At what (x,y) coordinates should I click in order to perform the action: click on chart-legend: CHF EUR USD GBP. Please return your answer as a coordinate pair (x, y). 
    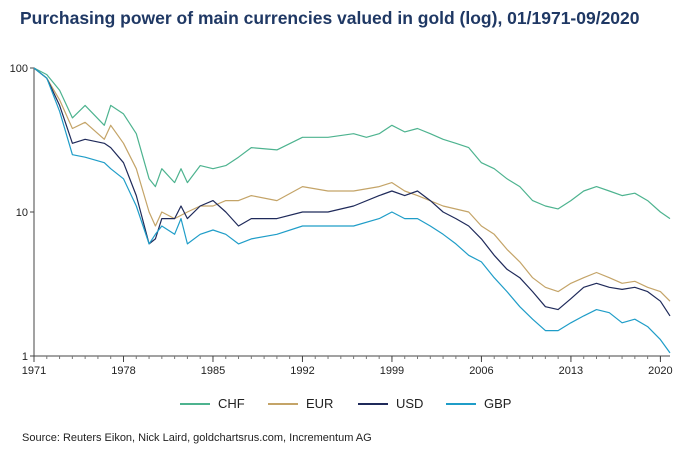
    Looking at the image, I should click on (344, 407).